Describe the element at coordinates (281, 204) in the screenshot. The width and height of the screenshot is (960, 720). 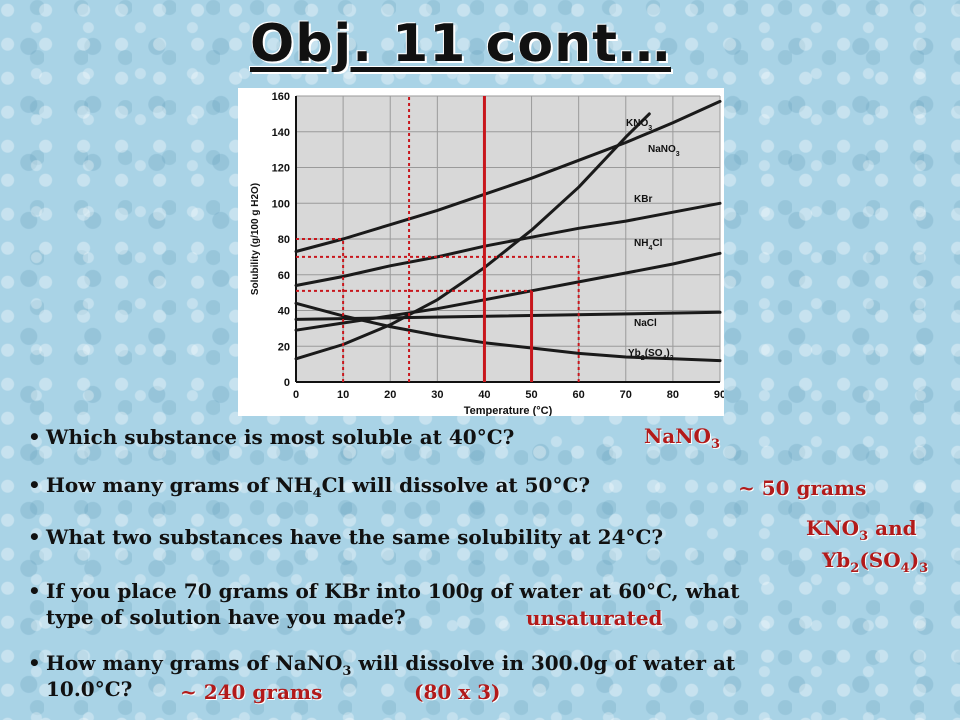
I see `y-tick-label: 100` at that location.